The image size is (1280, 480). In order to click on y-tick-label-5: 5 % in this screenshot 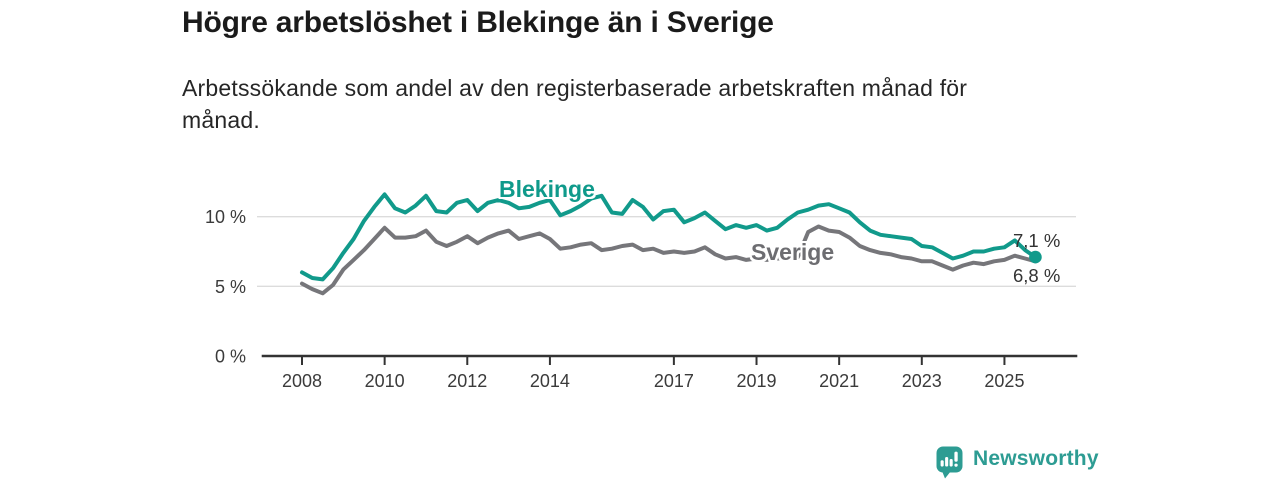, I will do `click(230, 287)`.